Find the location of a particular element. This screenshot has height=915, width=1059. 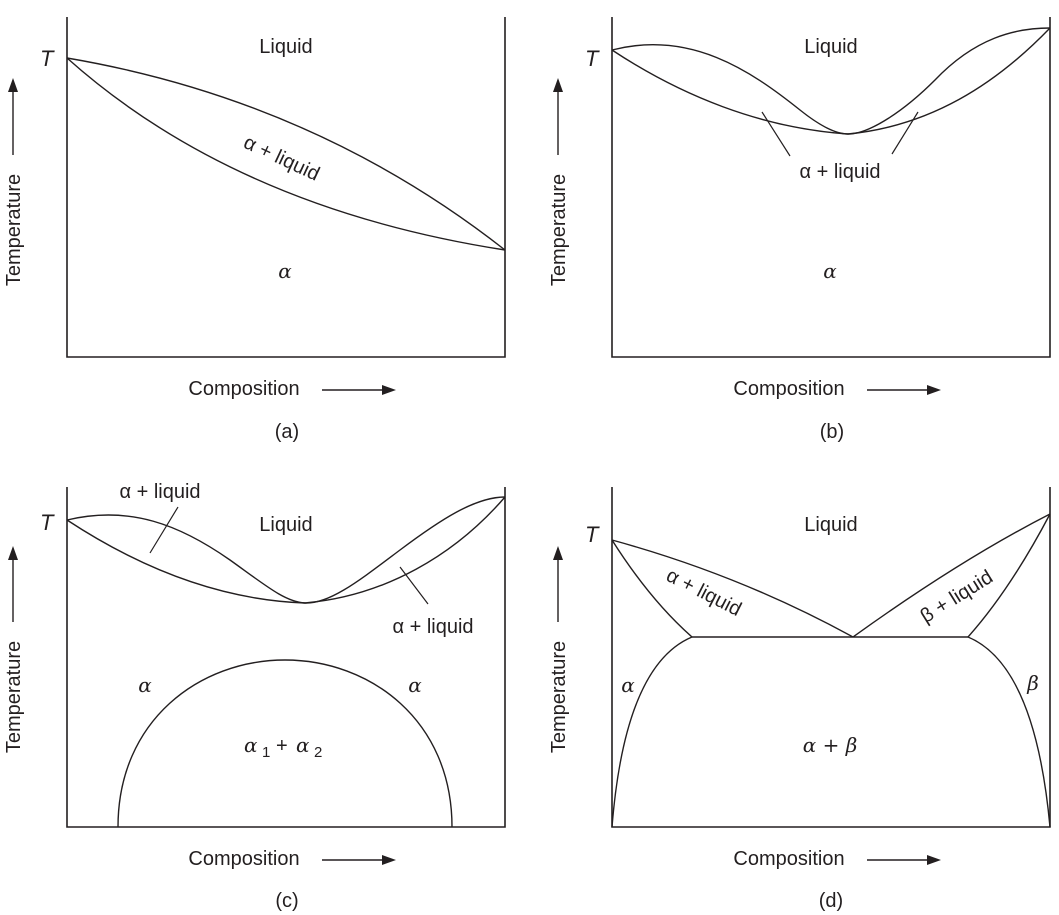

panel-c-y-axis-label: Temperature is located at coordinates (14, 649).